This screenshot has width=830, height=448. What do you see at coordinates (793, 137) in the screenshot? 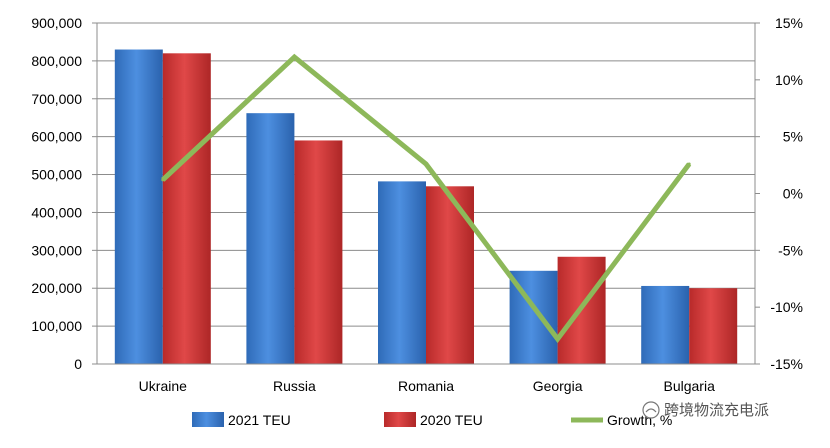
I see `y2-tick-label: 5%` at bounding box center [793, 137].